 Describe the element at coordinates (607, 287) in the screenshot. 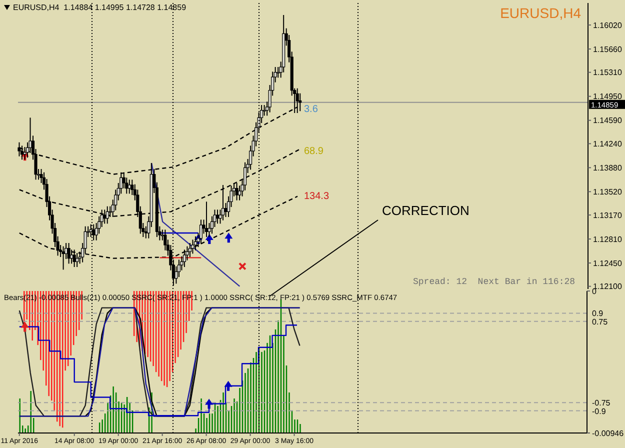

I see `y-tick-label: 1.12100` at that location.